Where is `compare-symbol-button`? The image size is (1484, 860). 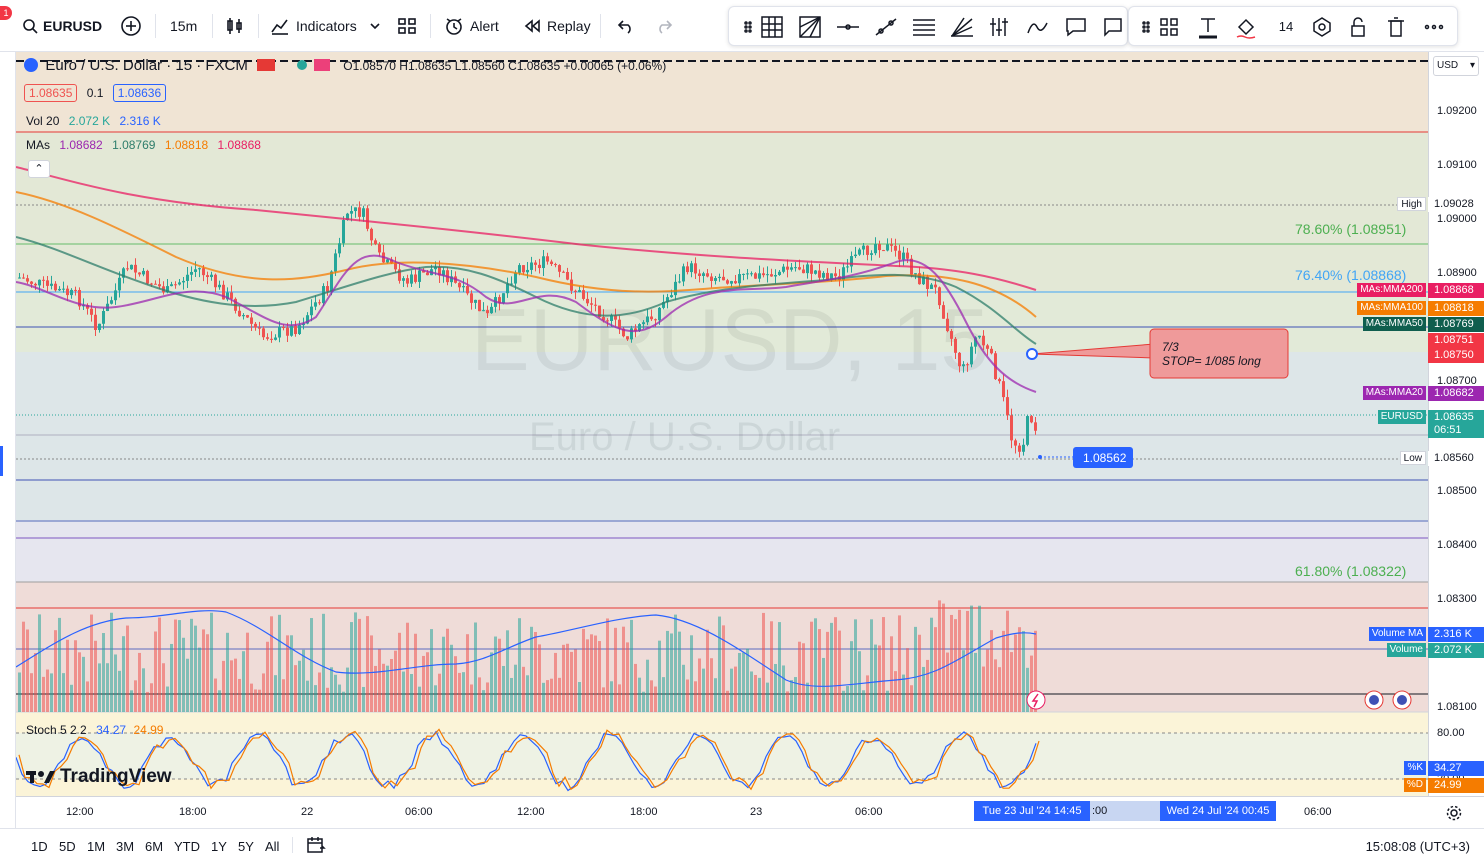 compare-symbol-button is located at coordinates (131, 26).